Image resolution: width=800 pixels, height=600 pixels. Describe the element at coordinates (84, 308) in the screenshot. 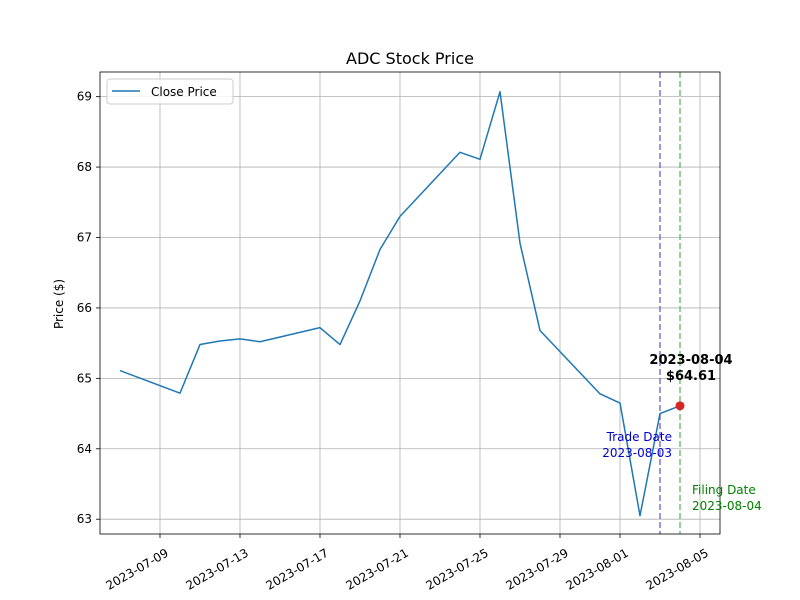

I see `y-tick-label-66: 66` at that location.